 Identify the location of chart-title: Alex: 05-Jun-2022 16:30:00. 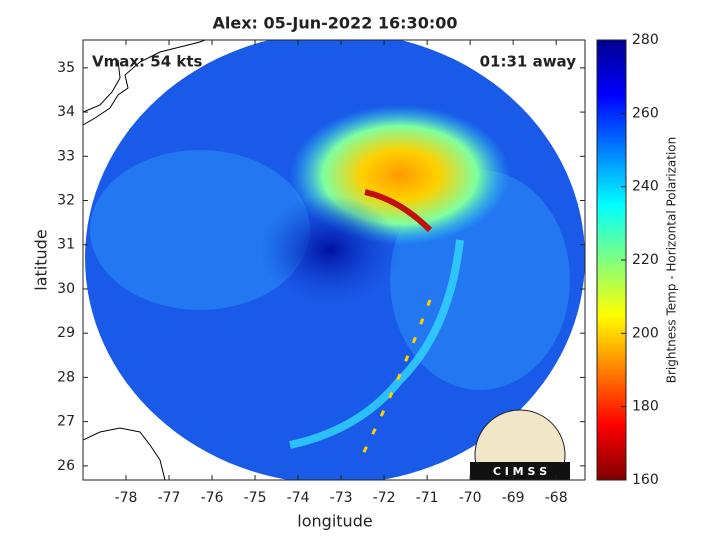
(335, 23).